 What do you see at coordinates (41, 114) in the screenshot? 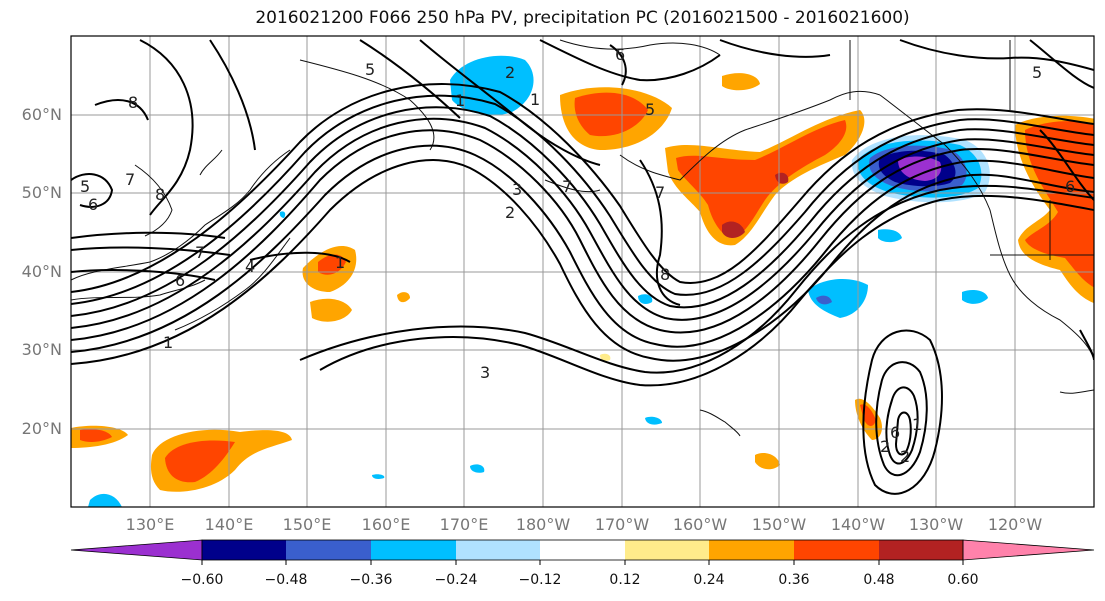
I see `lat-label: 60°N` at bounding box center [41, 114].